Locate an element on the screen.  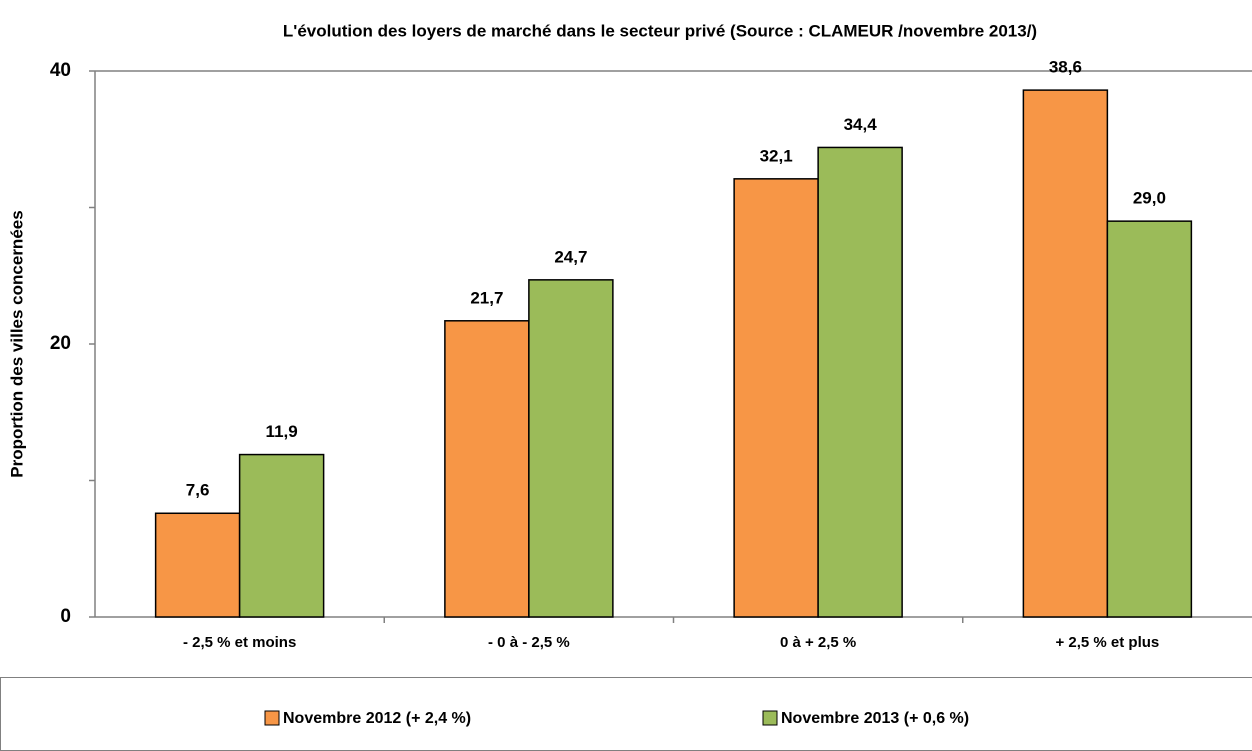
x-tick-label: 0 à + 2,5 % is located at coordinates (818, 642).